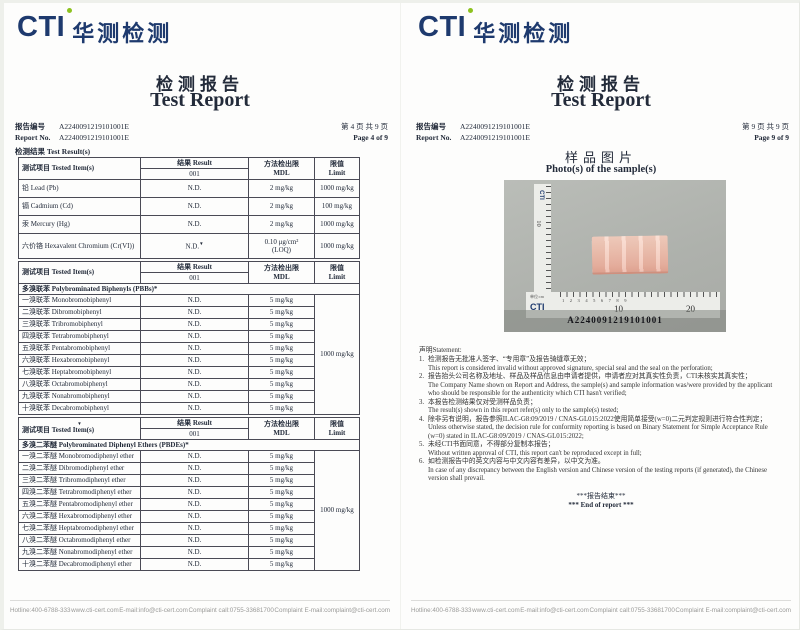  Describe the element at coordinates (79, 428) in the screenshot. I see `col-header-item: ▼ 测试项目 Tested Item(s)` at that location.